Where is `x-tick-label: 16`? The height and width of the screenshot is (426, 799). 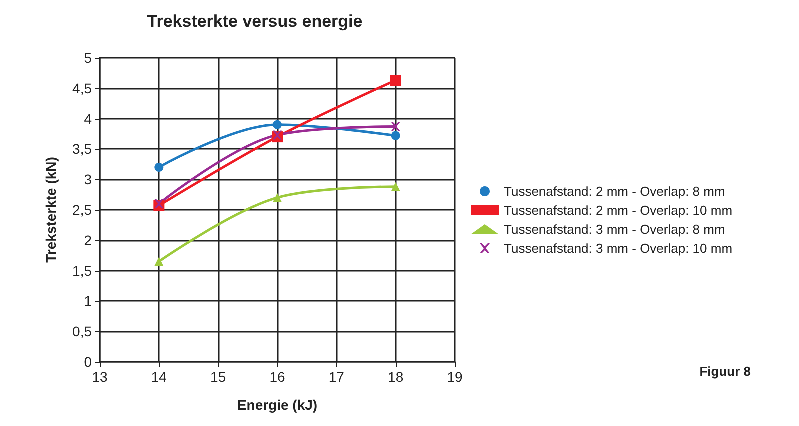
x-tick-label: 16 is located at coordinates (278, 377).